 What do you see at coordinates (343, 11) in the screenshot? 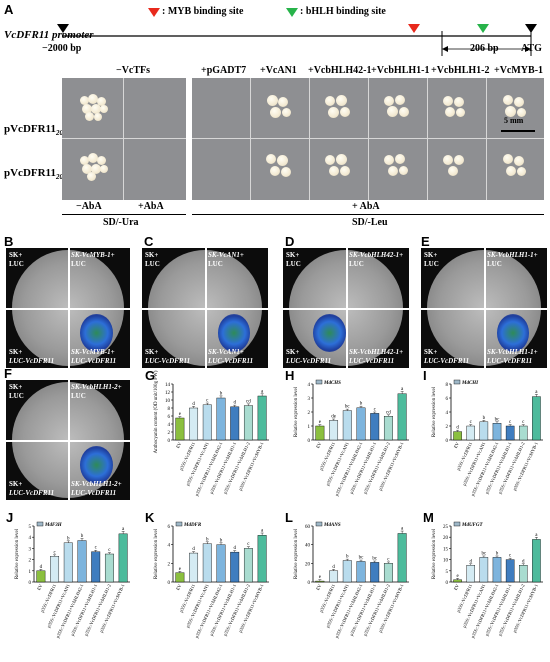
I see `legend-bhlh-text: : bHLH binding site` at bounding box center [343, 11].